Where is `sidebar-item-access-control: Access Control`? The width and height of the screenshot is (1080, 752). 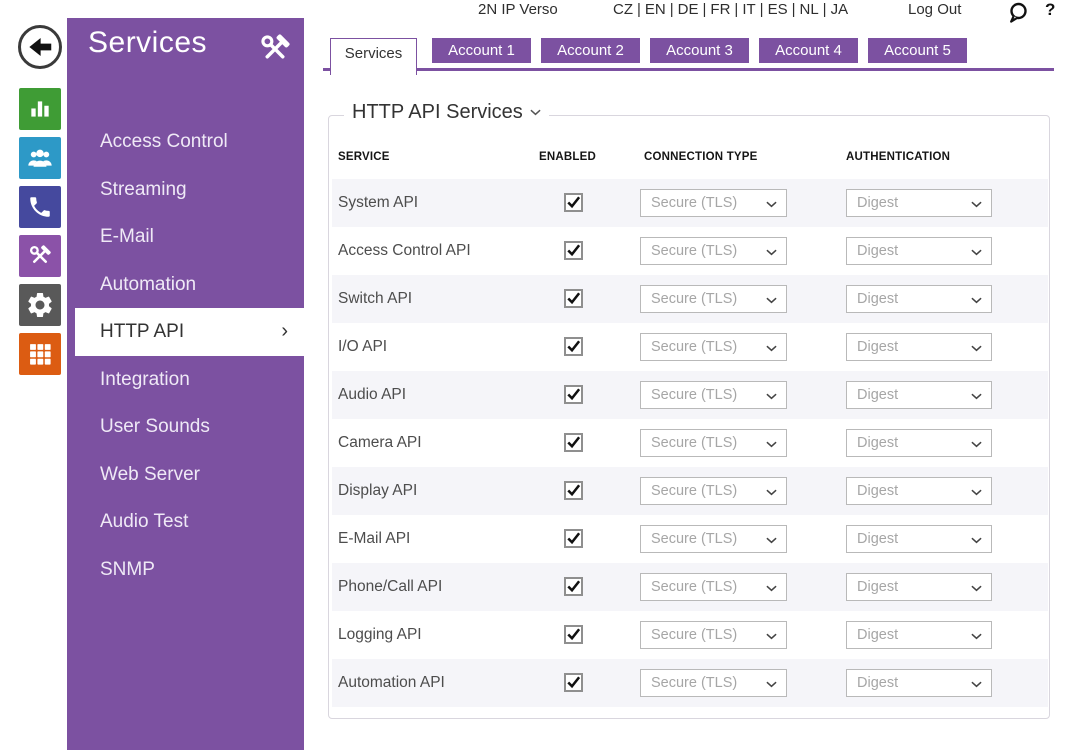
sidebar-item-access-control: Access Control is located at coordinates (185, 142).